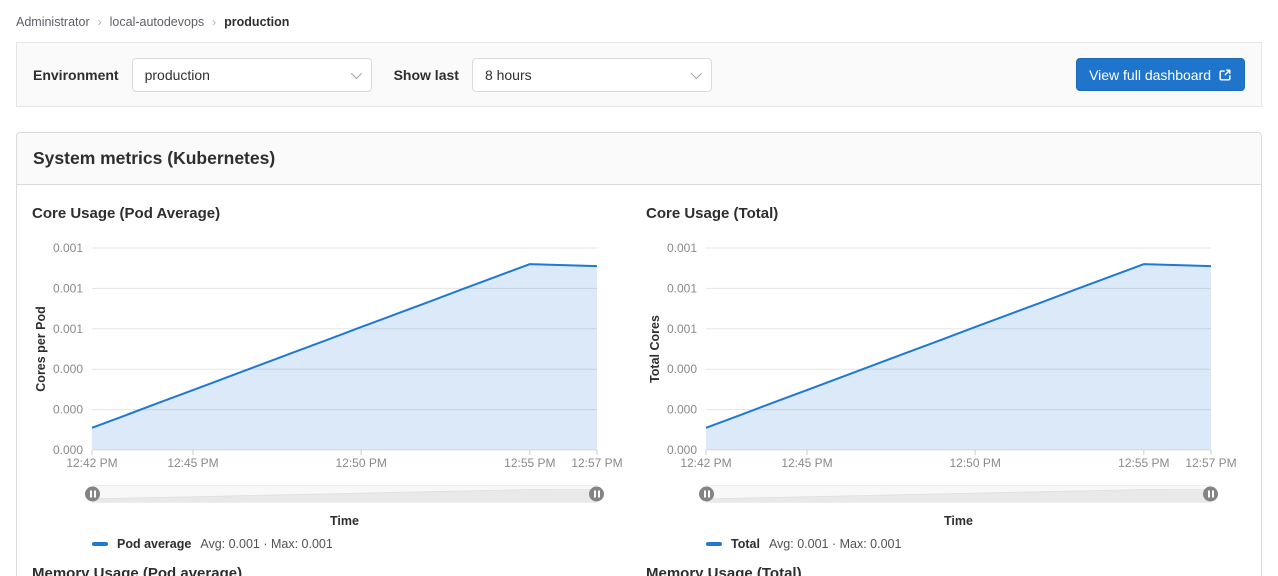 Image resolution: width=1278 pixels, height=576 pixels. Describe the element at coordinates (1225, 74) in the screenshot. I see `external-link-icon` at that location.